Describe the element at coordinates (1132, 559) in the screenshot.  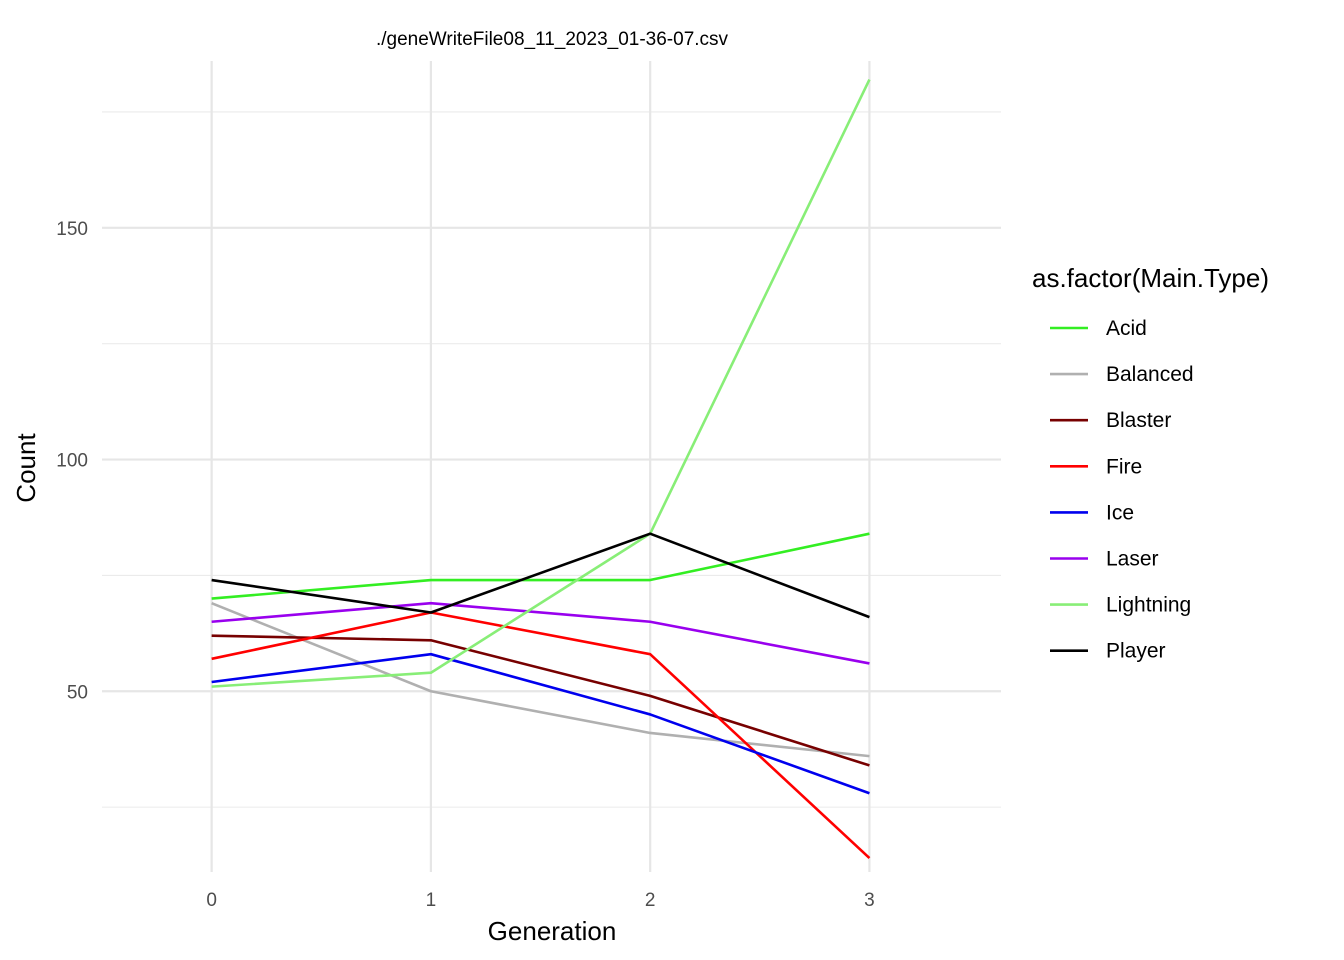
I see `legend-label: Laser` at that location.